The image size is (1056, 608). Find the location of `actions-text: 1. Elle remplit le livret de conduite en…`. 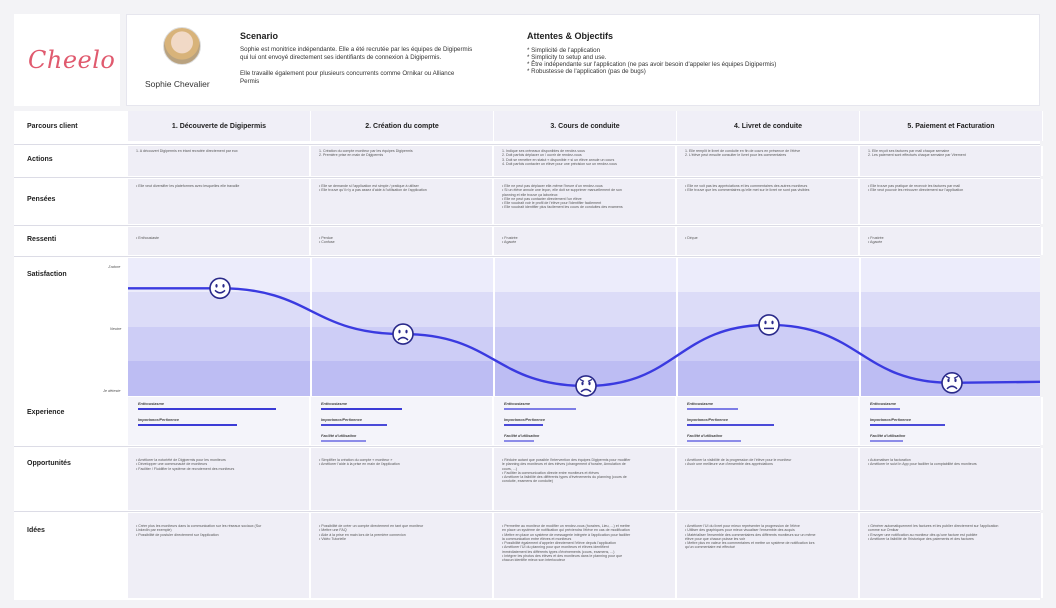

actions-text: 1. Elle remplit le livret de conduite en… is located at coordinates (743, 153).